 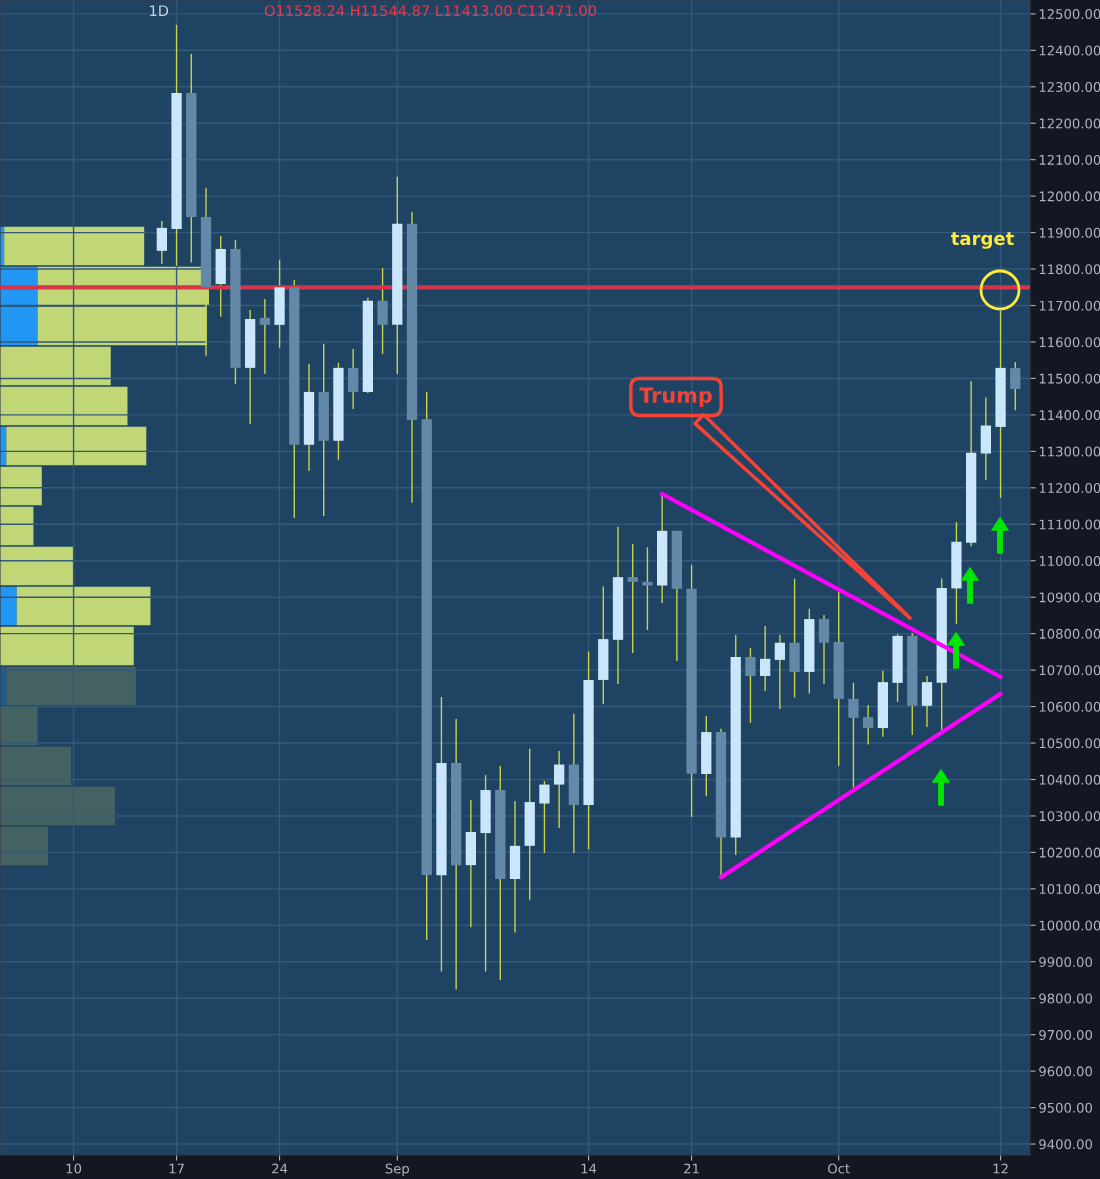 What do you see at coordinates (397, 1170) in the screenshot?
I see `x-tick-label: Sep` at bounding box center [397, 1170].